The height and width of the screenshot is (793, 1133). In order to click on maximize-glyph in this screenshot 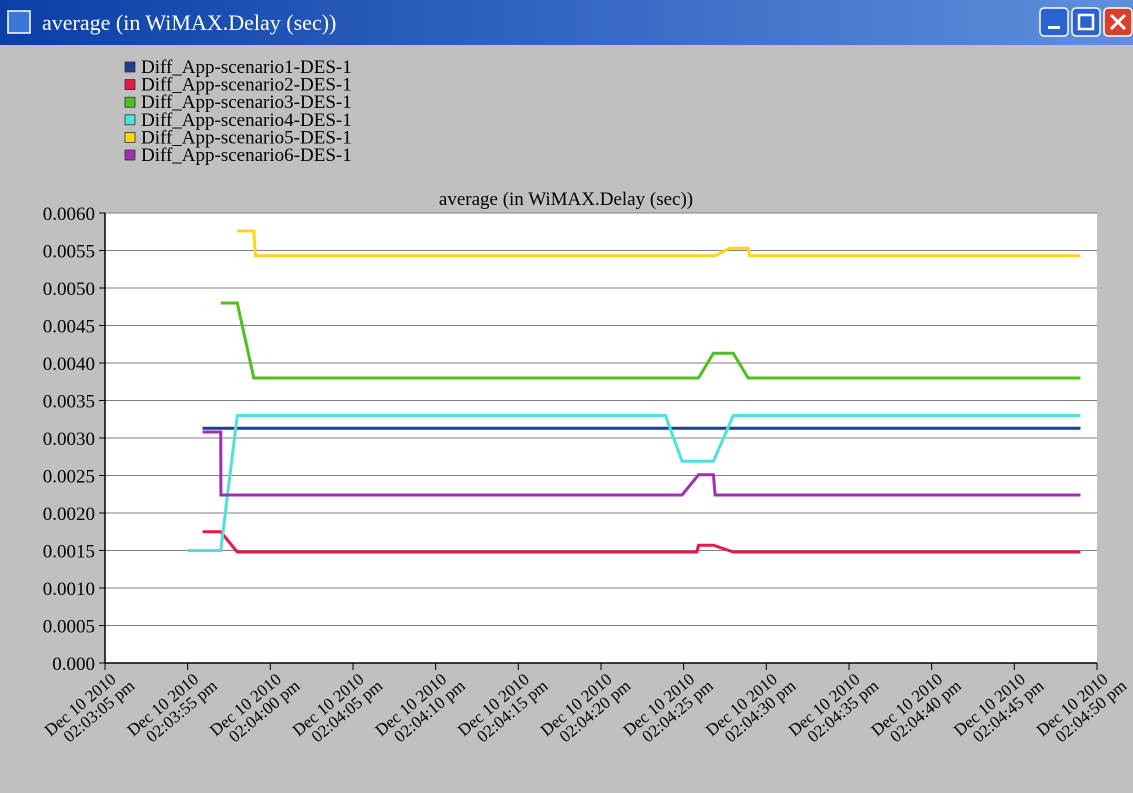, I will do `click(1086, 22)`.